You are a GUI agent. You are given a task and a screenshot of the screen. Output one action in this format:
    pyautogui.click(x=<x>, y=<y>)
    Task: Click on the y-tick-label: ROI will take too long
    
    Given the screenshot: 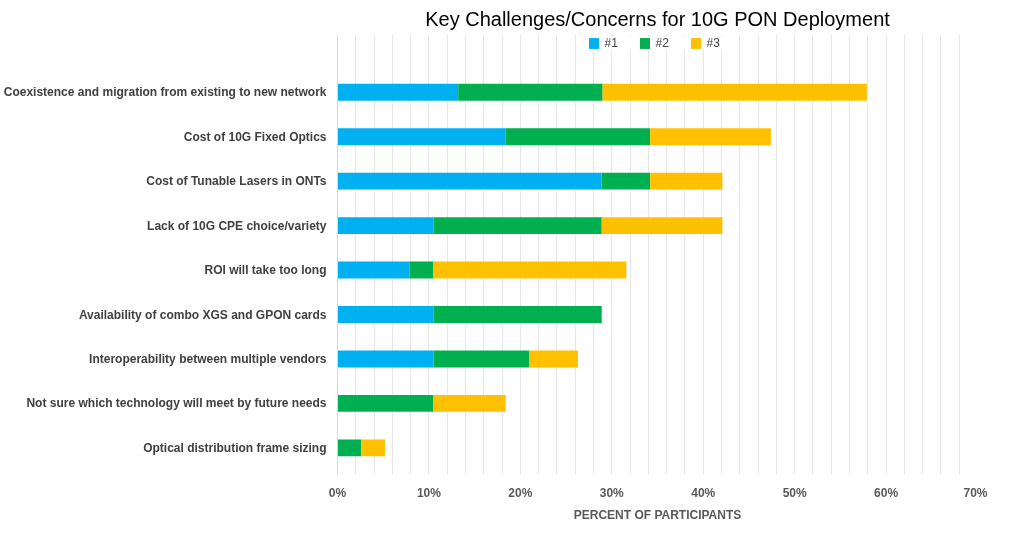 What is the action you would take?
    pyautogui.click(x=265, y=270)
    